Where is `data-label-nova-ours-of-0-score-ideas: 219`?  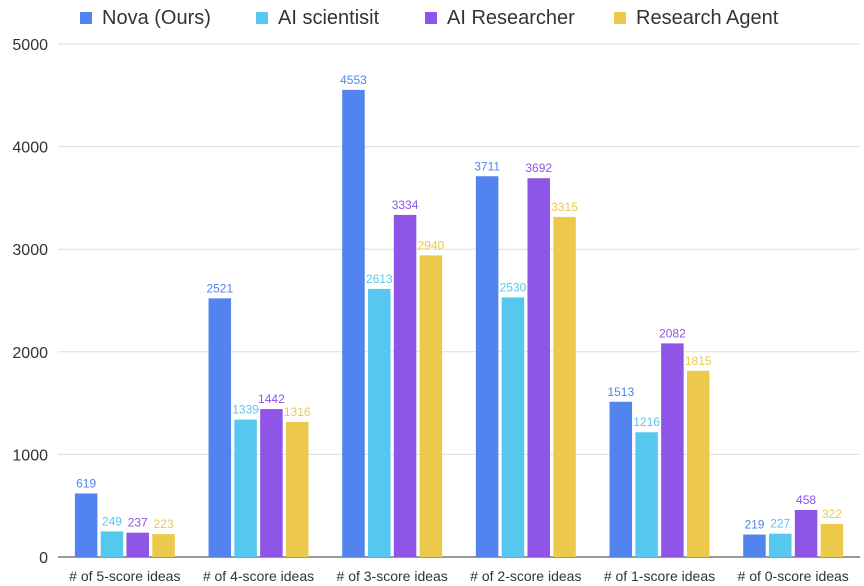 data-label-nova-ours-of-0-score-ideas: 219 is located at coordinates (754, 525).